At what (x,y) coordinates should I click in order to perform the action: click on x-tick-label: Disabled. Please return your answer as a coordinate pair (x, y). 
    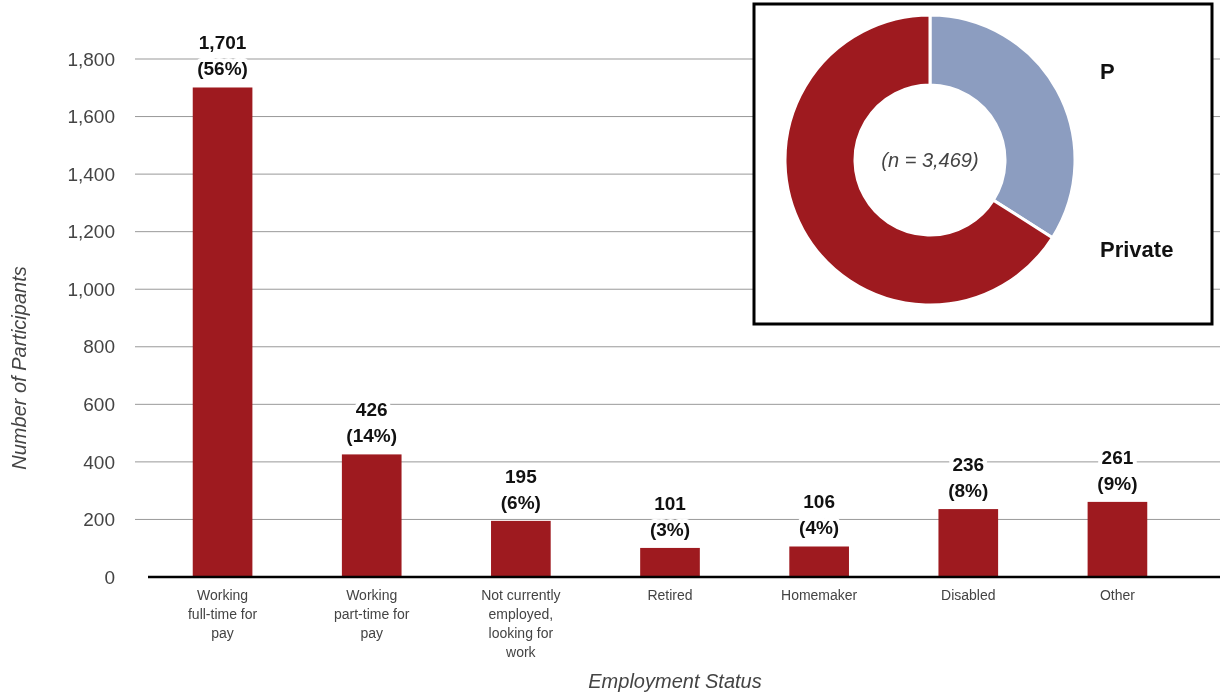
    Looking at the image, I should click on (968, 595).